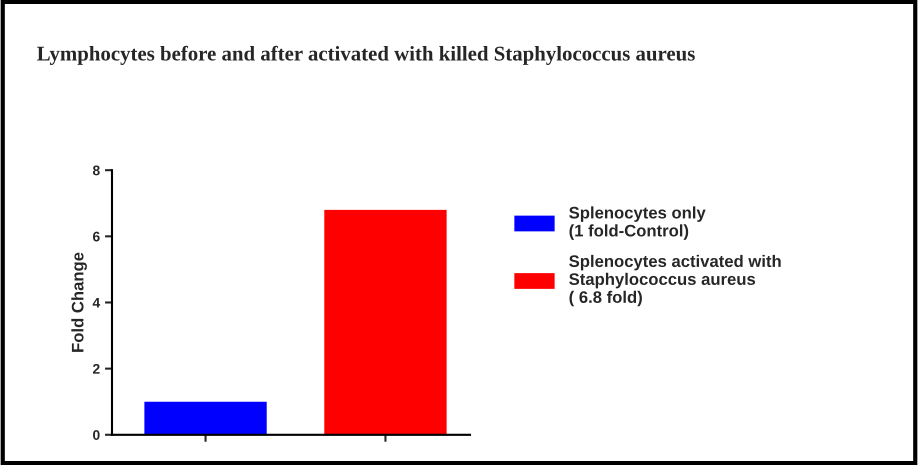 The height and width of the screenshot is (465, 918). I want to click on legend-label: Splenocytes activated with Staphylococcus aureus ( 6.8 fold), so click(675, 280).